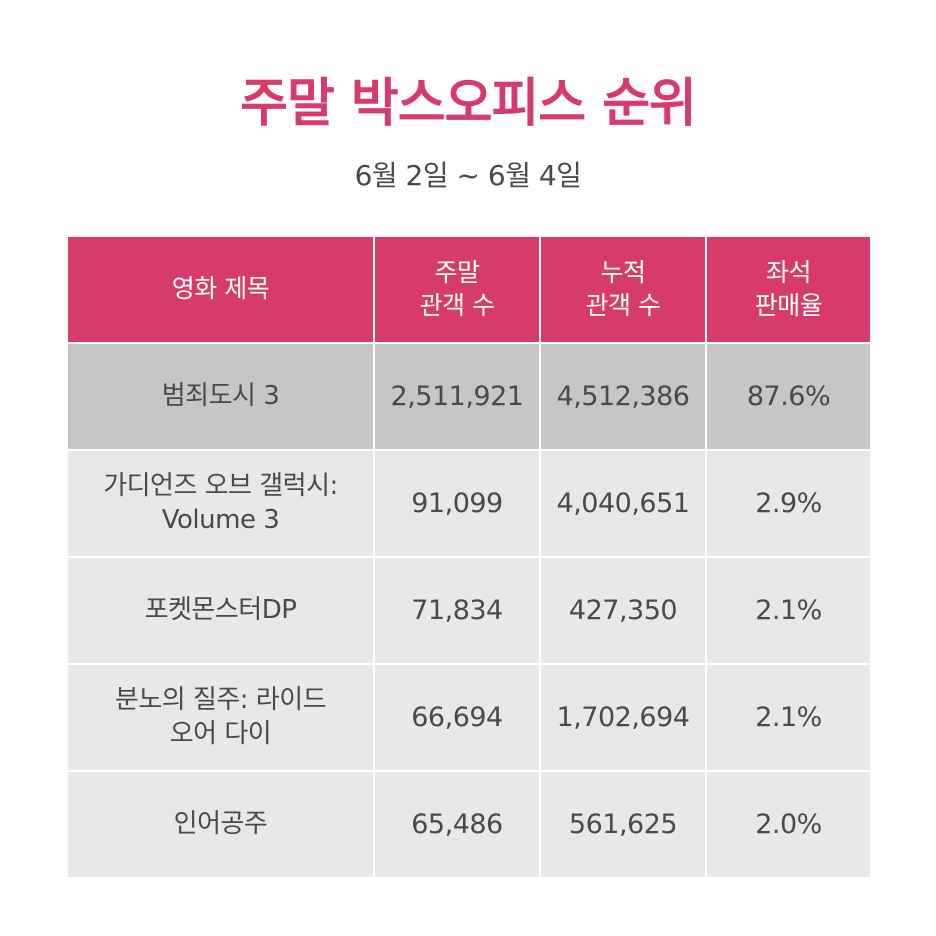 The width and height of the screenshot is (936, 936). What do you see at coordinates (623, 289) in the screenshot?
I see `header-total-audience: 누적 관객 수` at bounding box center [623, 289].